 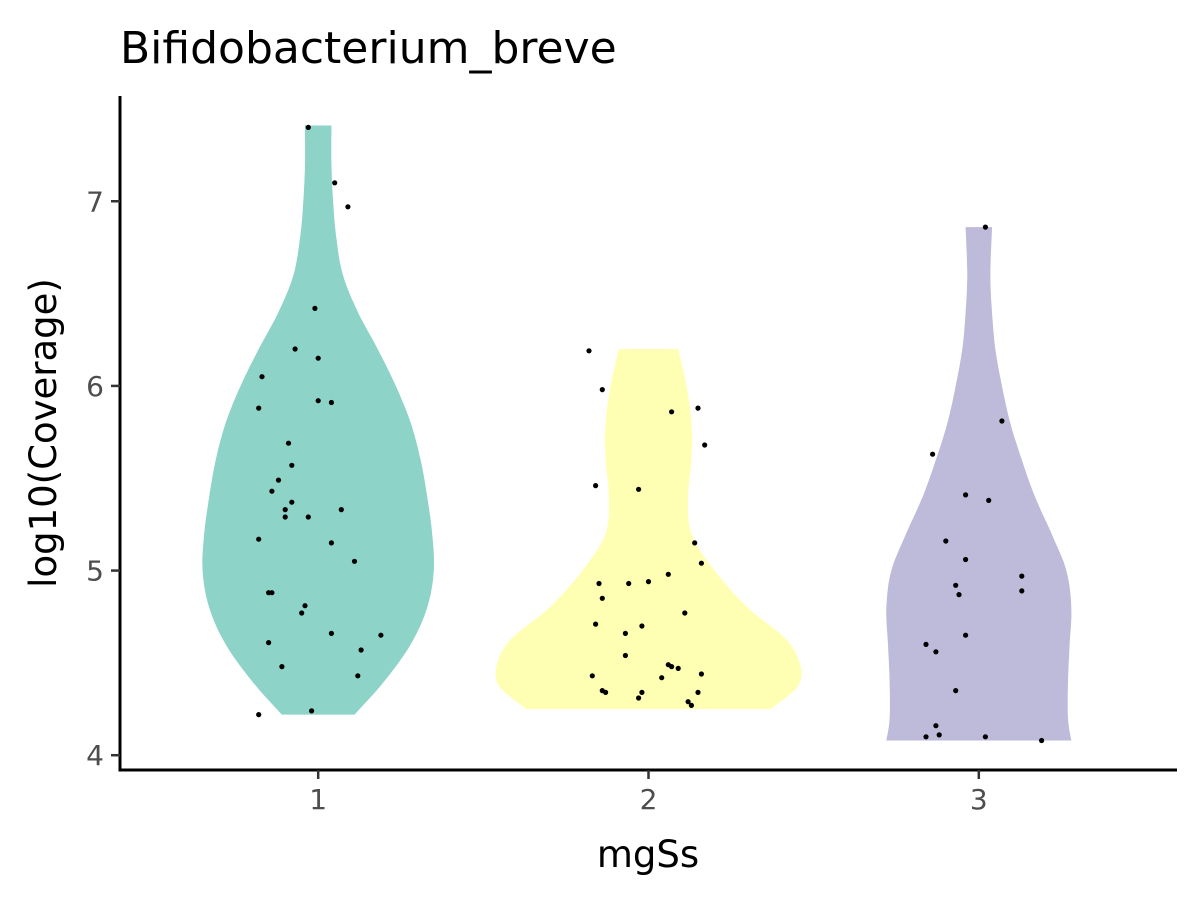 What do you see at coordinates (95, 571) in the screenshot?
I see `y-tick-label: 5` at bounding box center [95, 571].